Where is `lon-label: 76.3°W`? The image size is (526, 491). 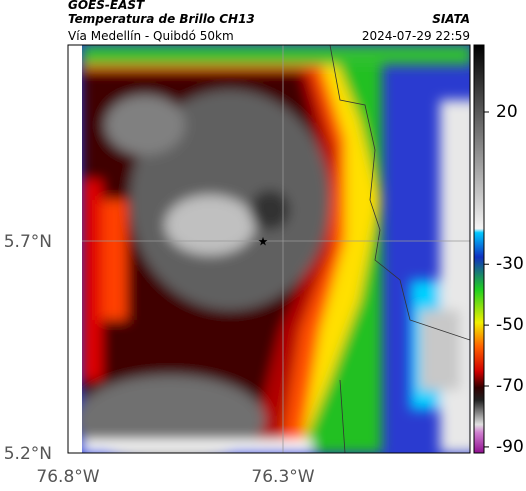 lon-label: 76.3°W is located at coordinates (282, 477).